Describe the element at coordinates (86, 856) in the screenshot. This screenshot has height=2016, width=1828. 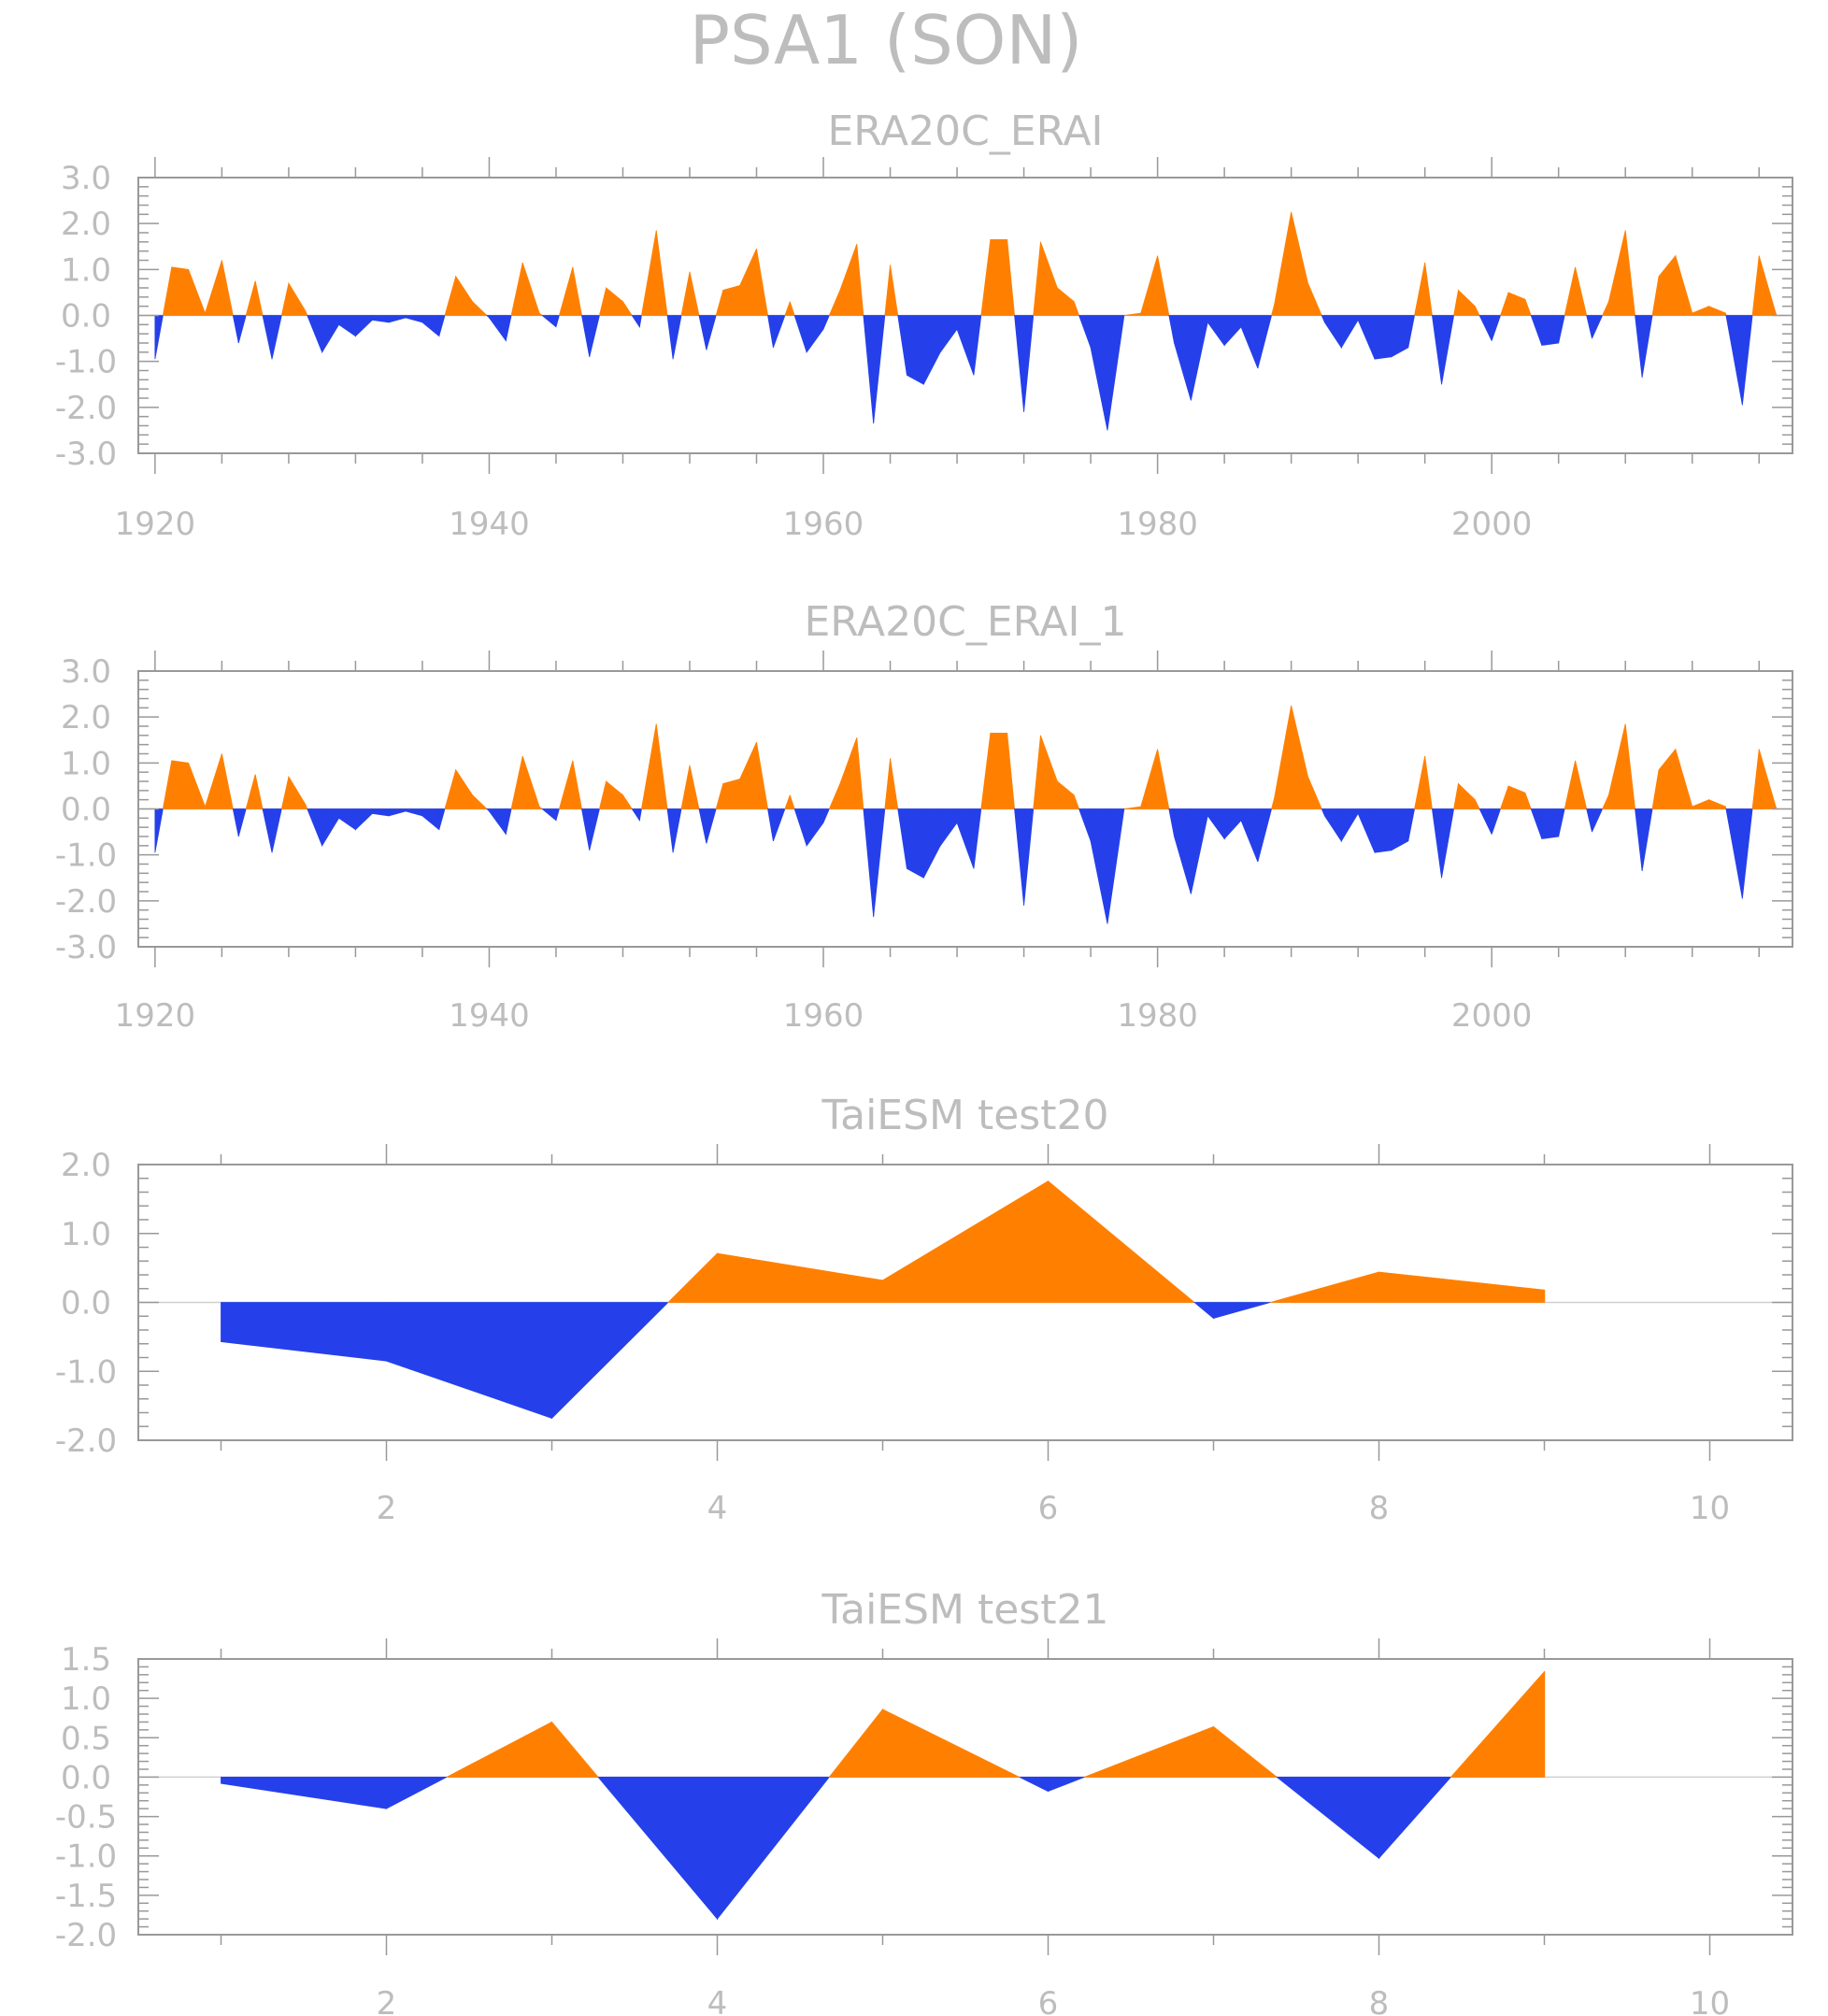
I see `y-tick-label: -1.0` at that location.